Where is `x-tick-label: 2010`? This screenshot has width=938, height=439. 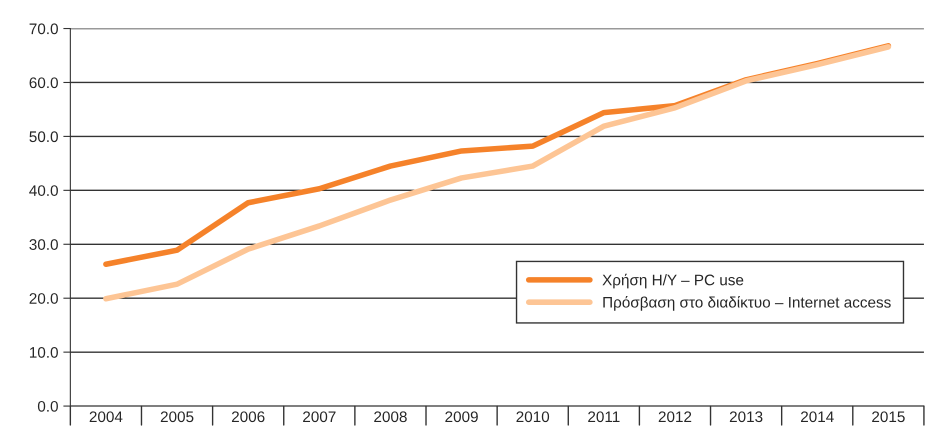
x-tick-label: 2010 is located at coordinates (533, 416).